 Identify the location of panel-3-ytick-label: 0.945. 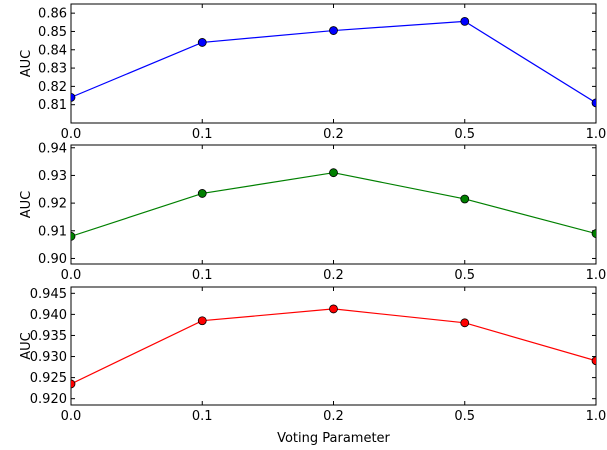
(48, 294).